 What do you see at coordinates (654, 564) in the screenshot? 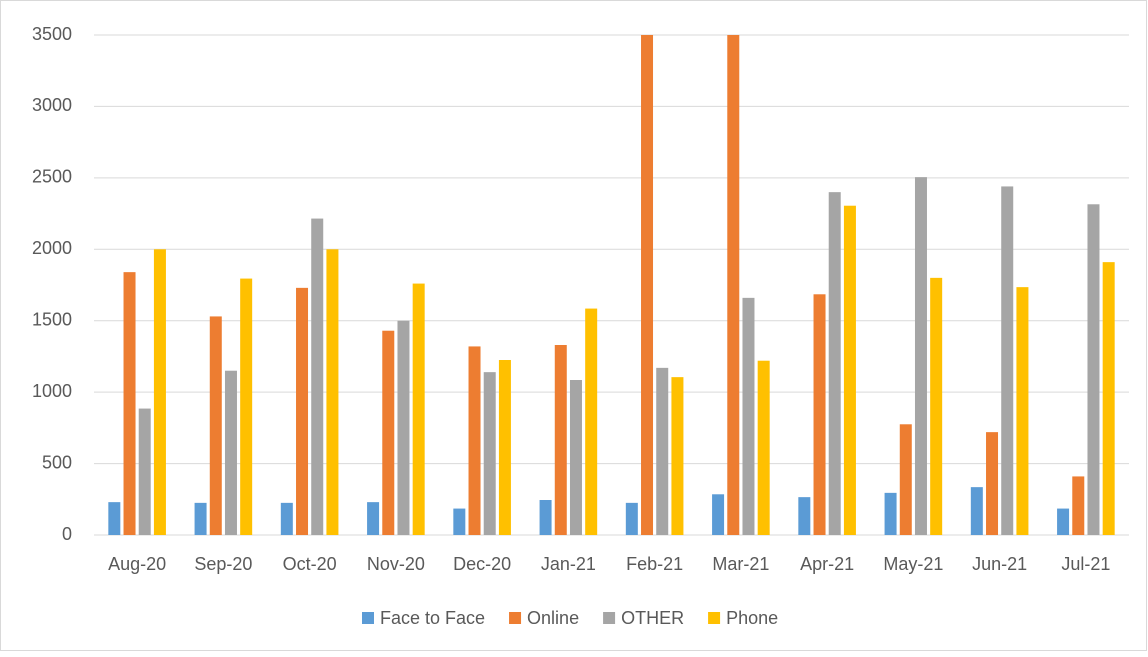
I see `x-tick-label: Feb-21` at bounding box center [654, 564].